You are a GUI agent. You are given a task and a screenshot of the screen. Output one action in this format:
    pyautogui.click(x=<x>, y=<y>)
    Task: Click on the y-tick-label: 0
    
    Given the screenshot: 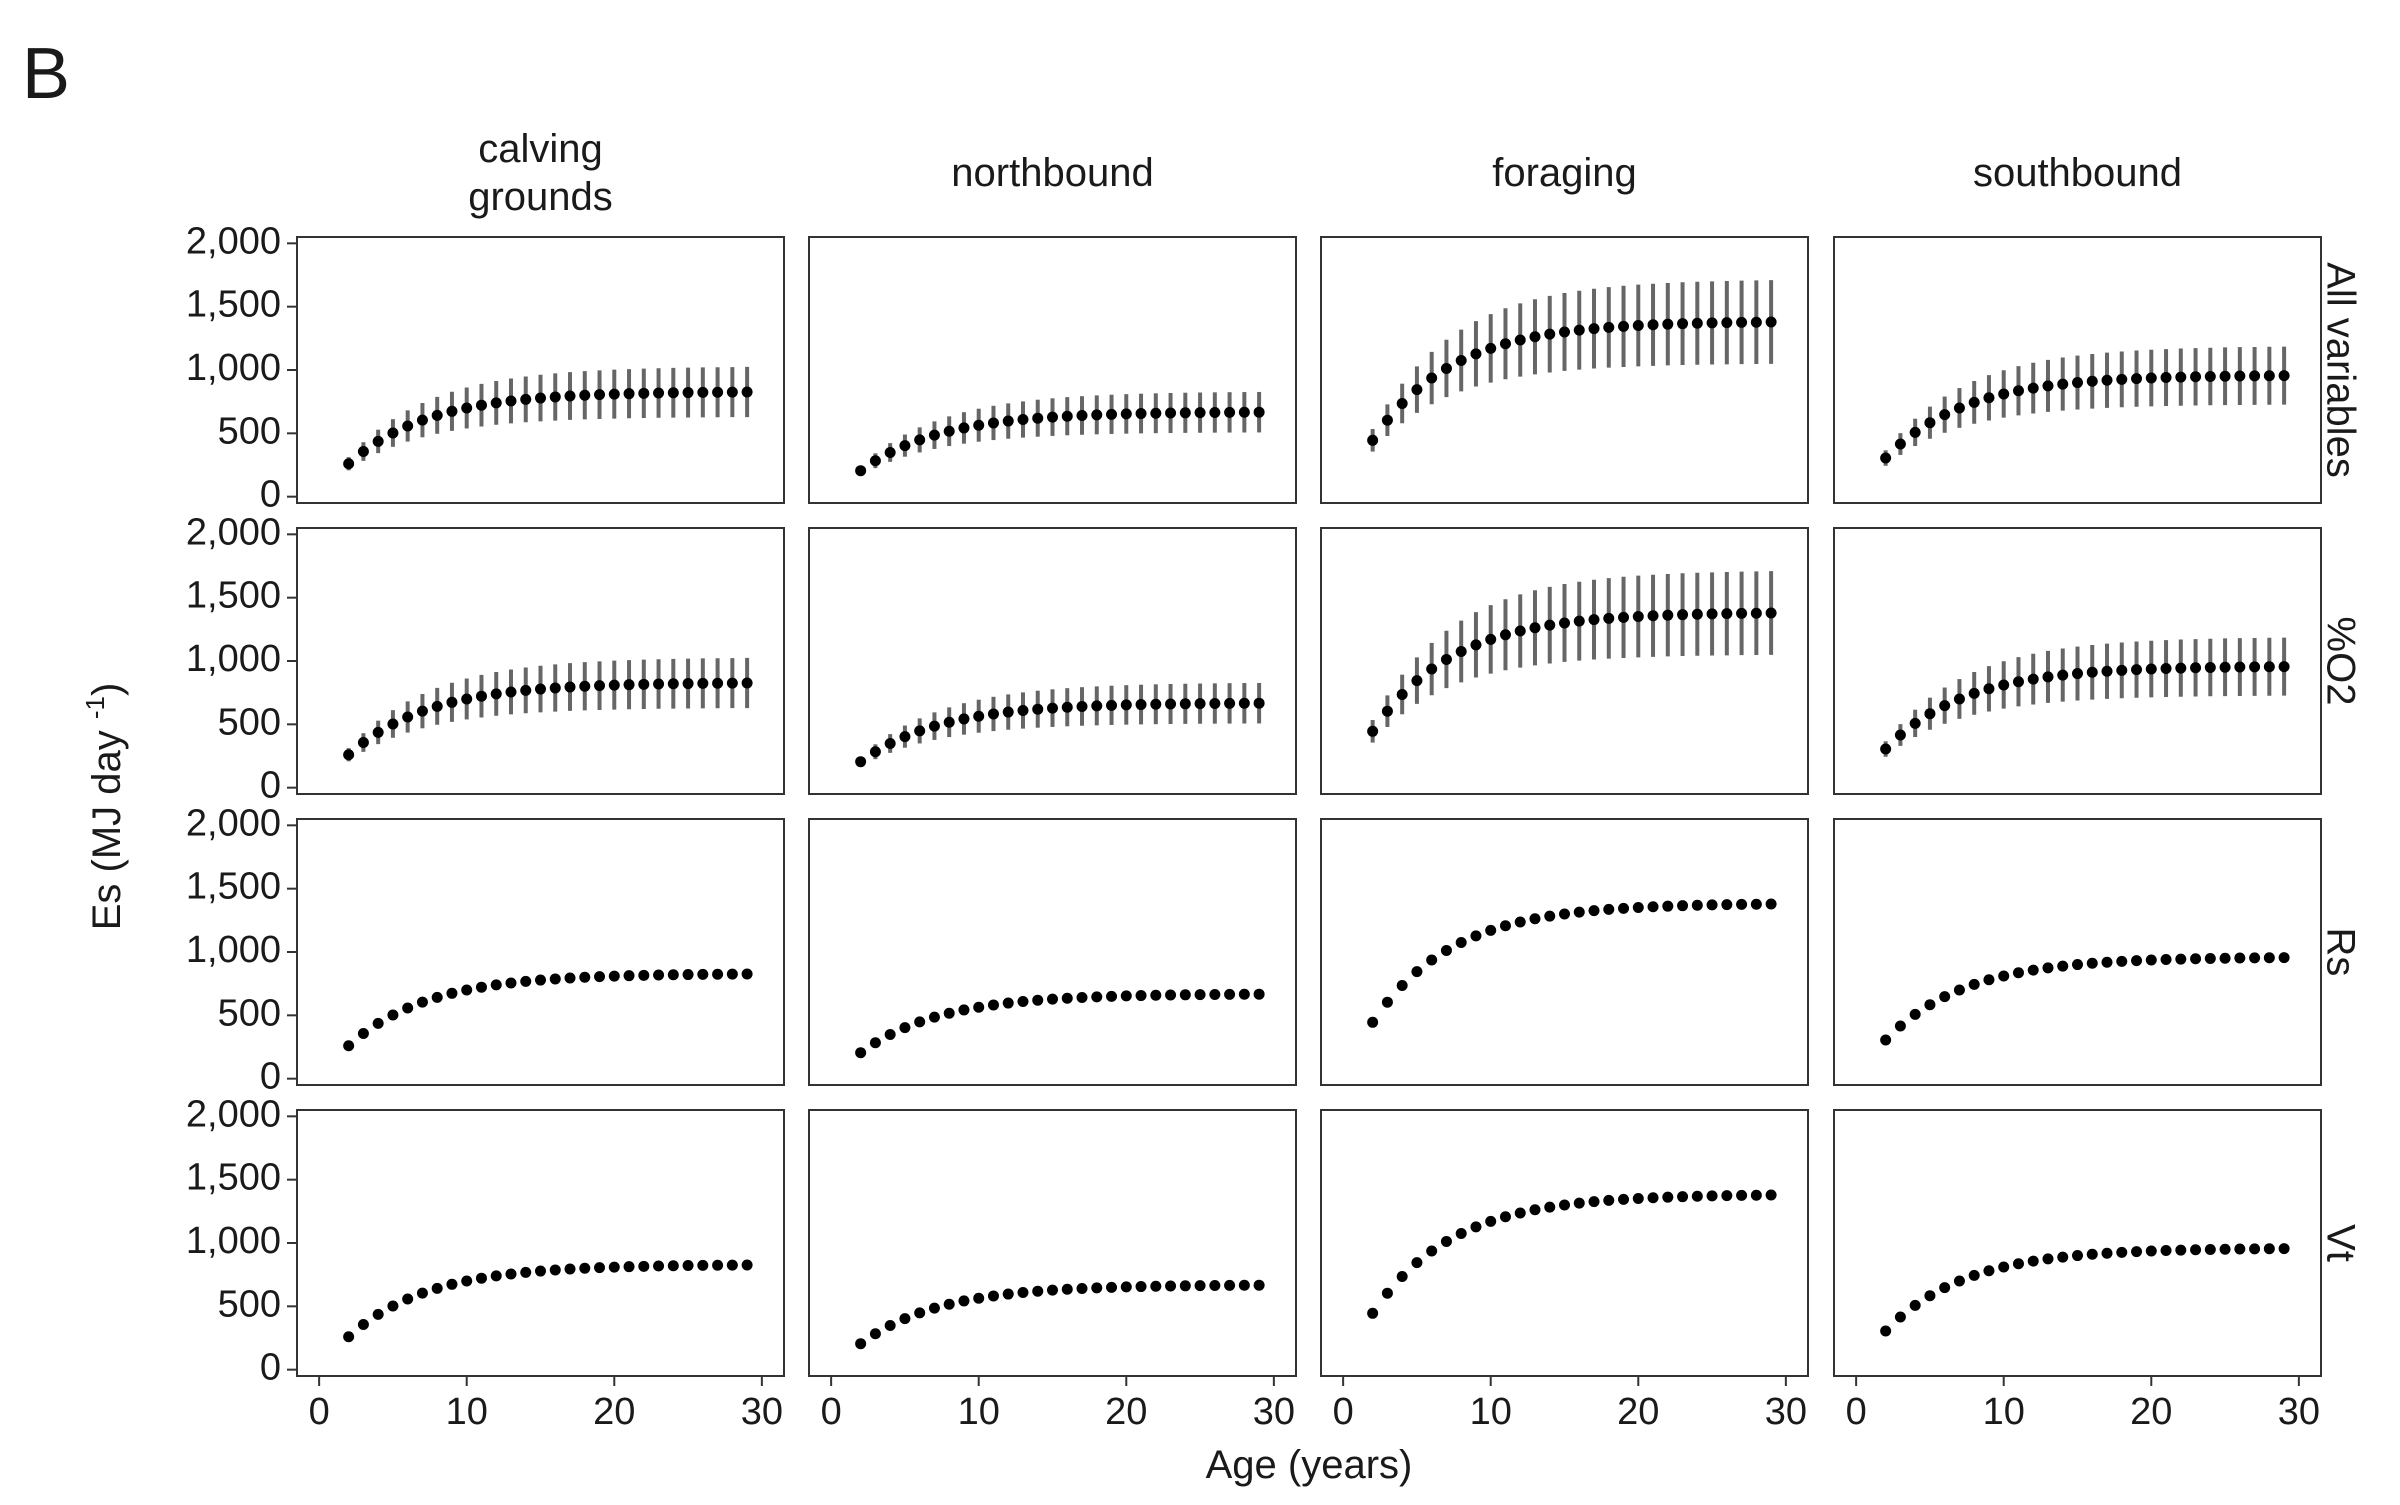 What is the action you would take?
    pyautogui.click(x=270, y=786)
    